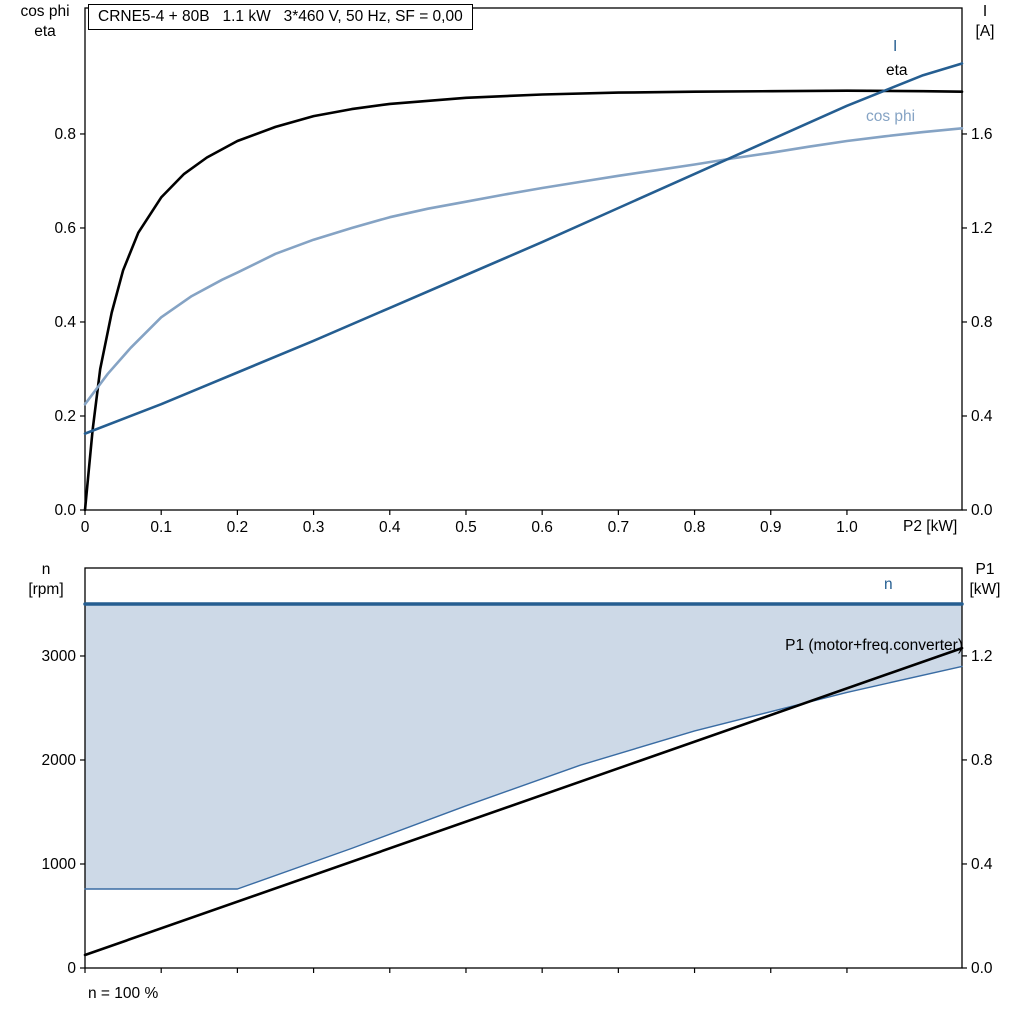 The image size is (1024, 1024). What do you see at coordinates (65, 322) in the screenshot?
I see `y-left-tick-label: 0.4` at bounding box center [65, 322].